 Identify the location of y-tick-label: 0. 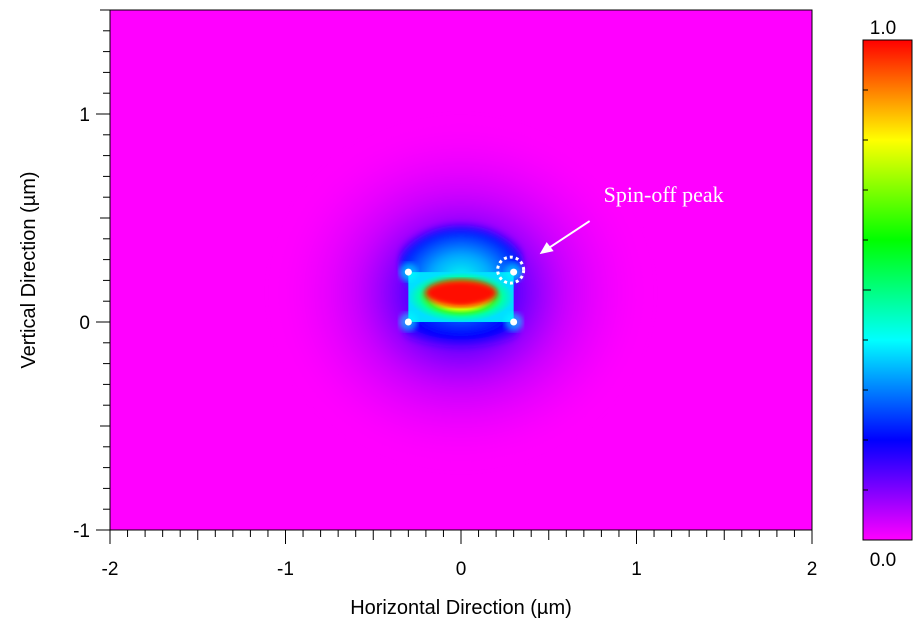
(84, 323).